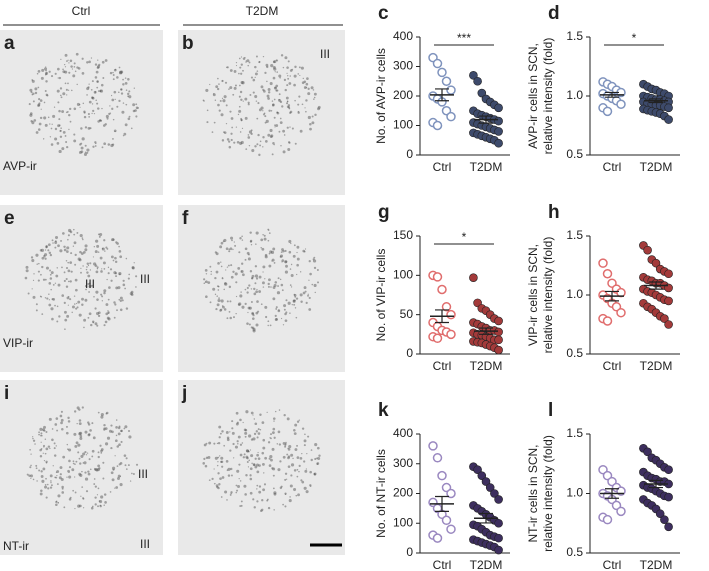 The height and width of the screenshot is (571, 709). What do you see at coordinates (409, 154) in the screenshot?
I see `y-tick-label: 0` at bounding box center [409, 154].